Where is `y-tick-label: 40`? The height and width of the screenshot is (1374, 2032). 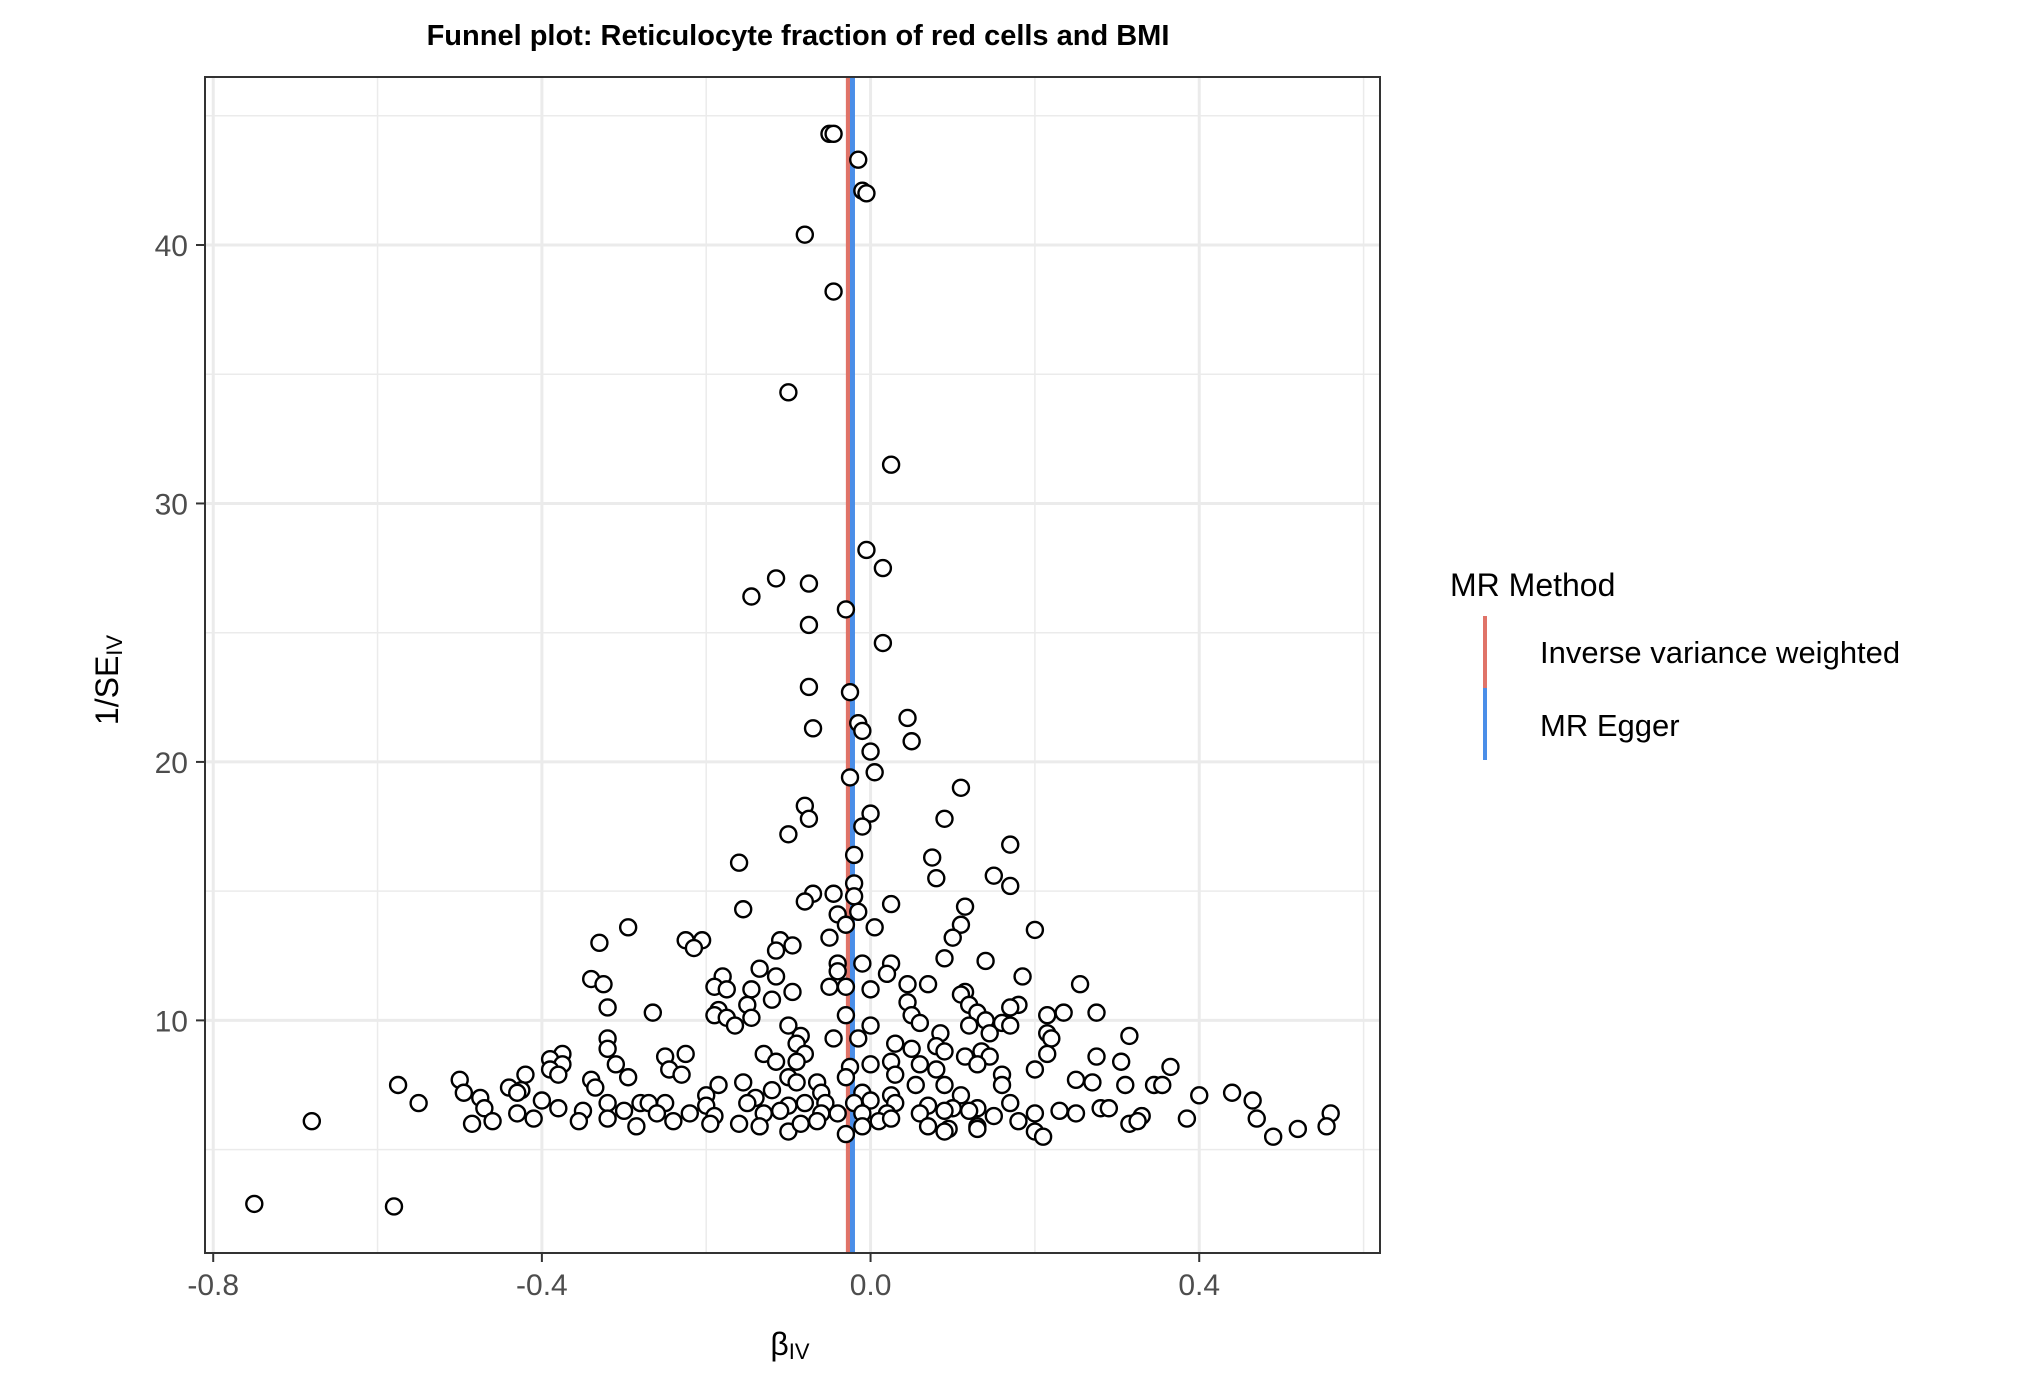
y-tick-label: 40 is located at coordinates (171, 246).